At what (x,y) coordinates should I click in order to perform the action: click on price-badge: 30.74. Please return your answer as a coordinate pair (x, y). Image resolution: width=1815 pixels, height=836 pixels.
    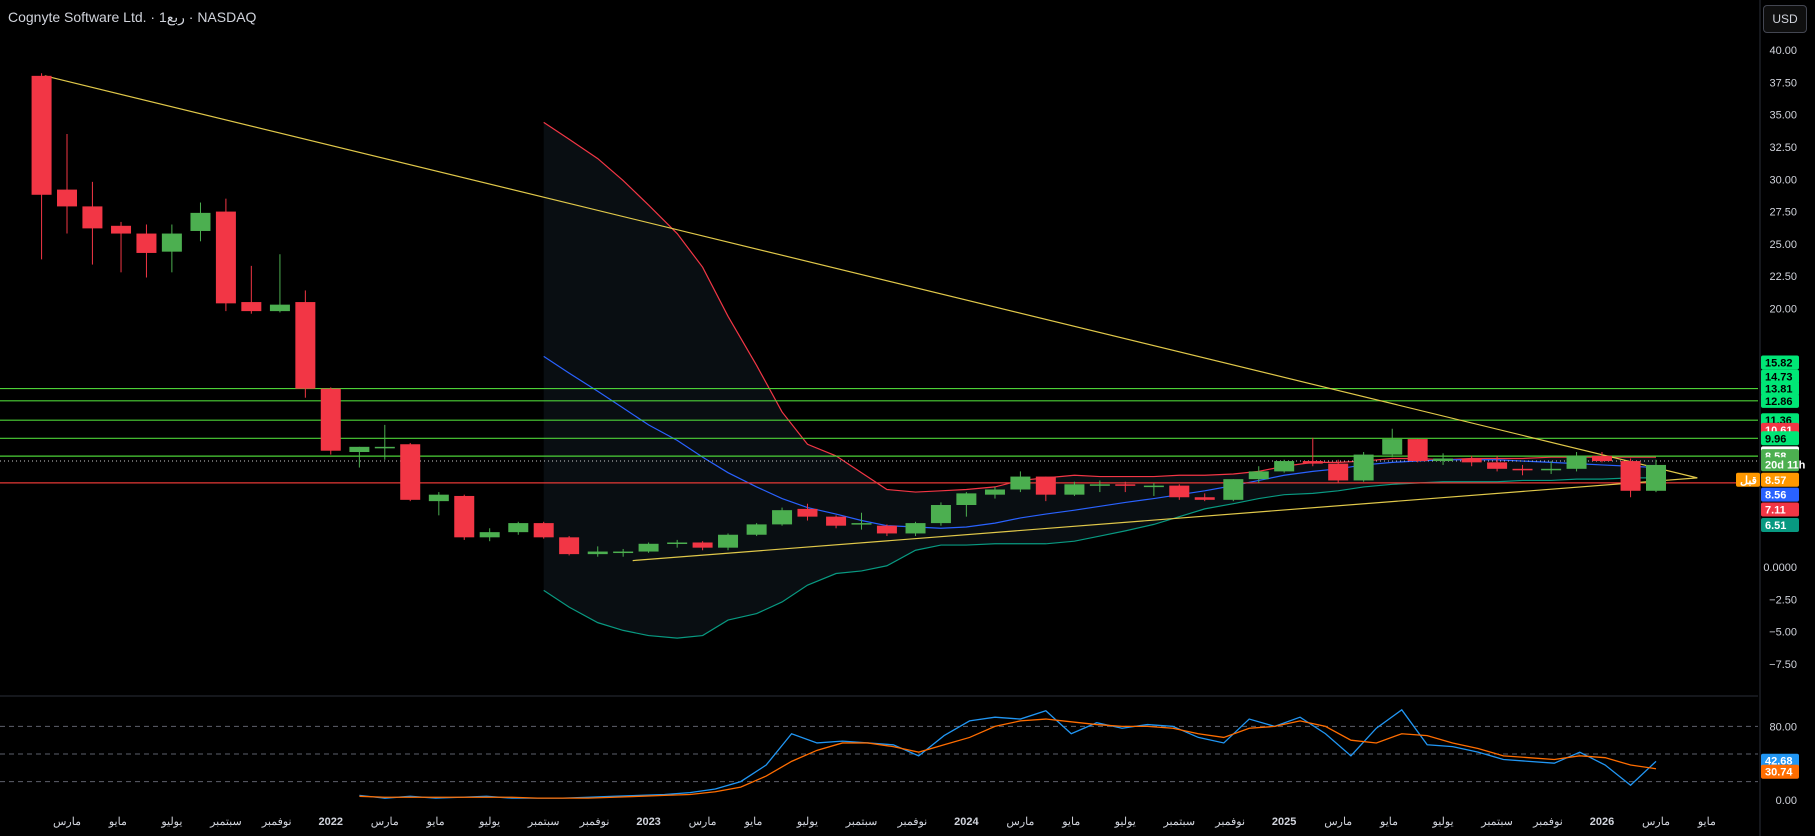
    Looking at the image, I should click on (1780, 771).